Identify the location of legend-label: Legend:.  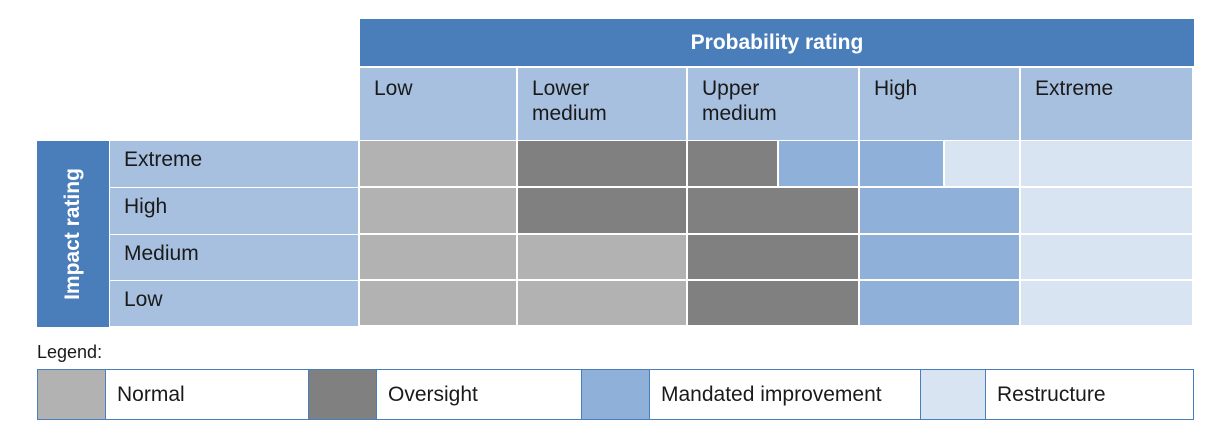
(70, 352).